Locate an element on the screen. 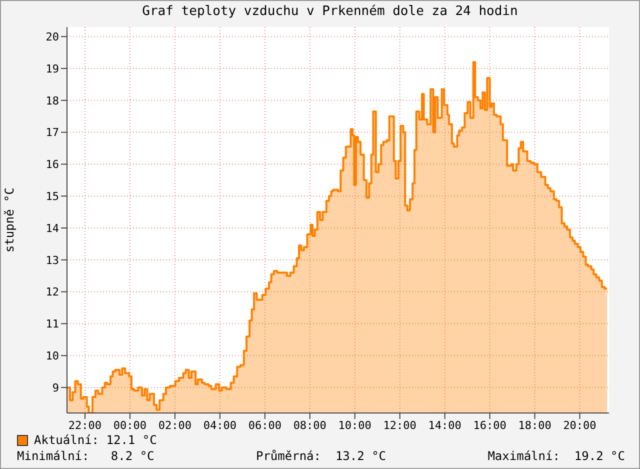 This screenshot has height=469, width=640. x-tick-label: 20:00 is located at coordinates (579, 425).